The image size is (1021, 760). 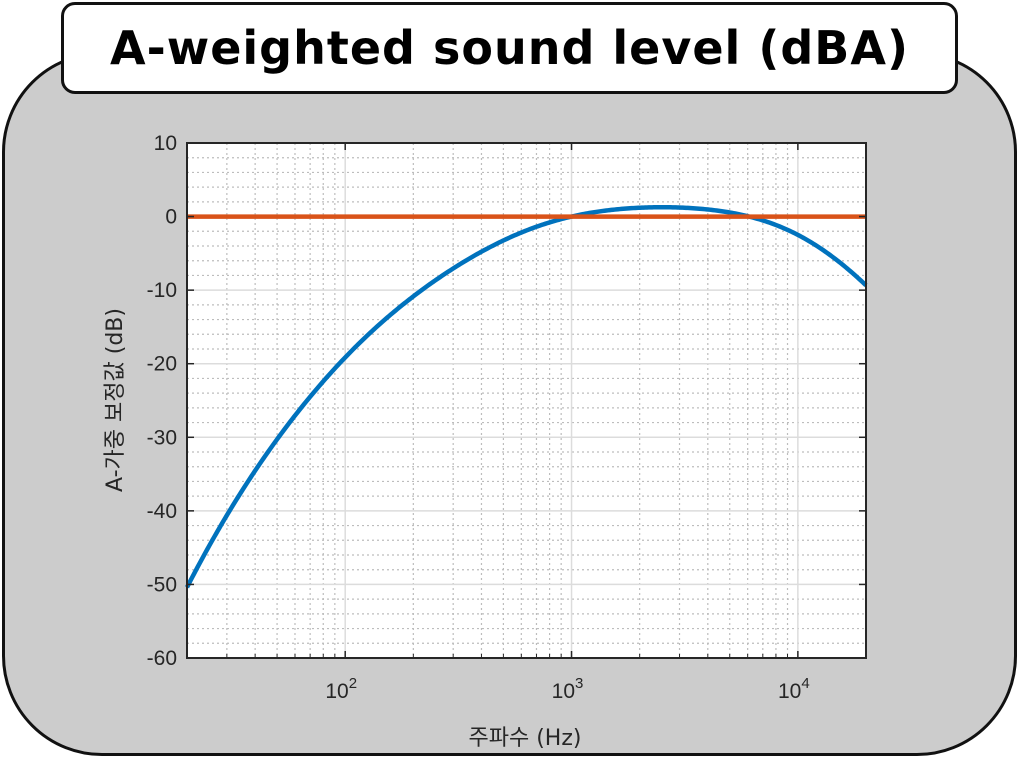 What do you see at coordinates (794, 689) in the screenshot?
I see `x-tick-label: 10⁴` at bounding box center [794, 689].